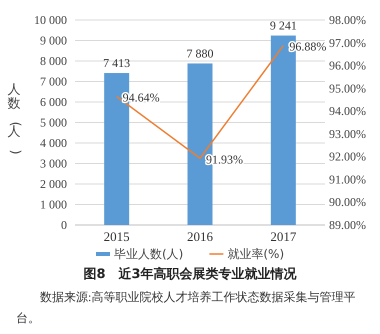 The height and width of the screenshot is (334, 380). What do you see at coordinates (53, 81) in the screenshot?
I see `y-tick-label: 7 000` at bounding box center [53, 81].